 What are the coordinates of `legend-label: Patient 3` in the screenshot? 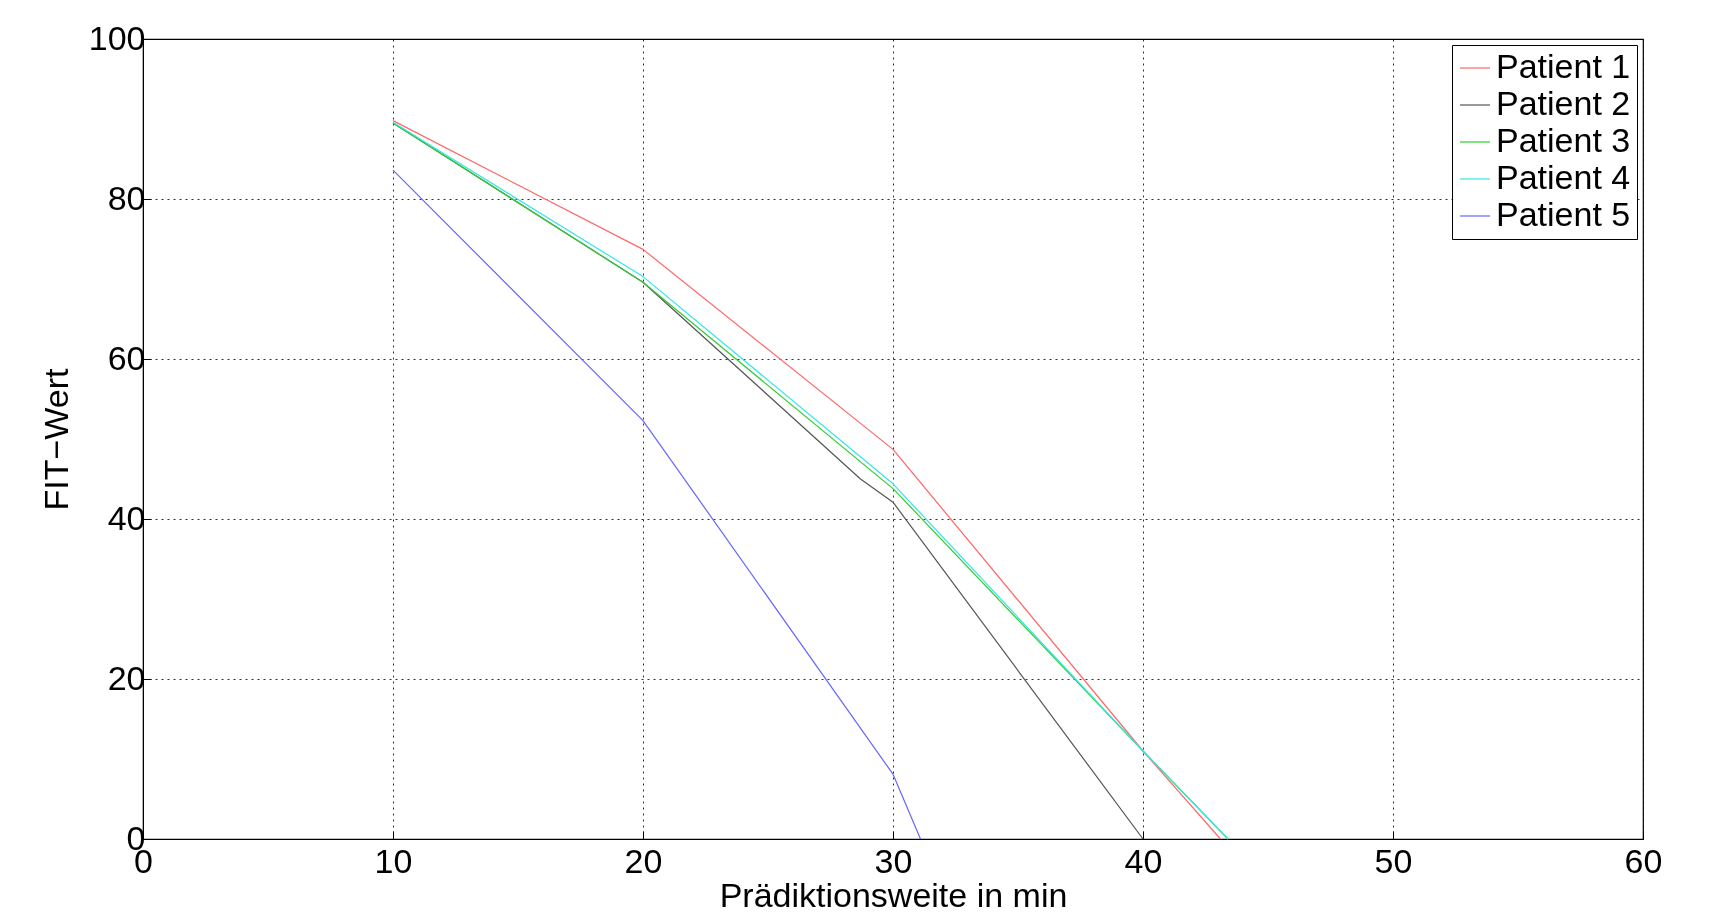 It's located at (1563, 140).